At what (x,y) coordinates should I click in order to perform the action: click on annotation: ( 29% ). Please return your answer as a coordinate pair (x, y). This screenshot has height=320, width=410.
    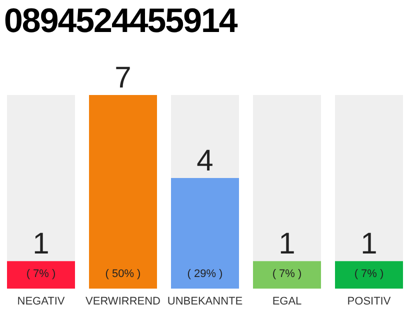
    Looking at the image, I should click on (205, 274).